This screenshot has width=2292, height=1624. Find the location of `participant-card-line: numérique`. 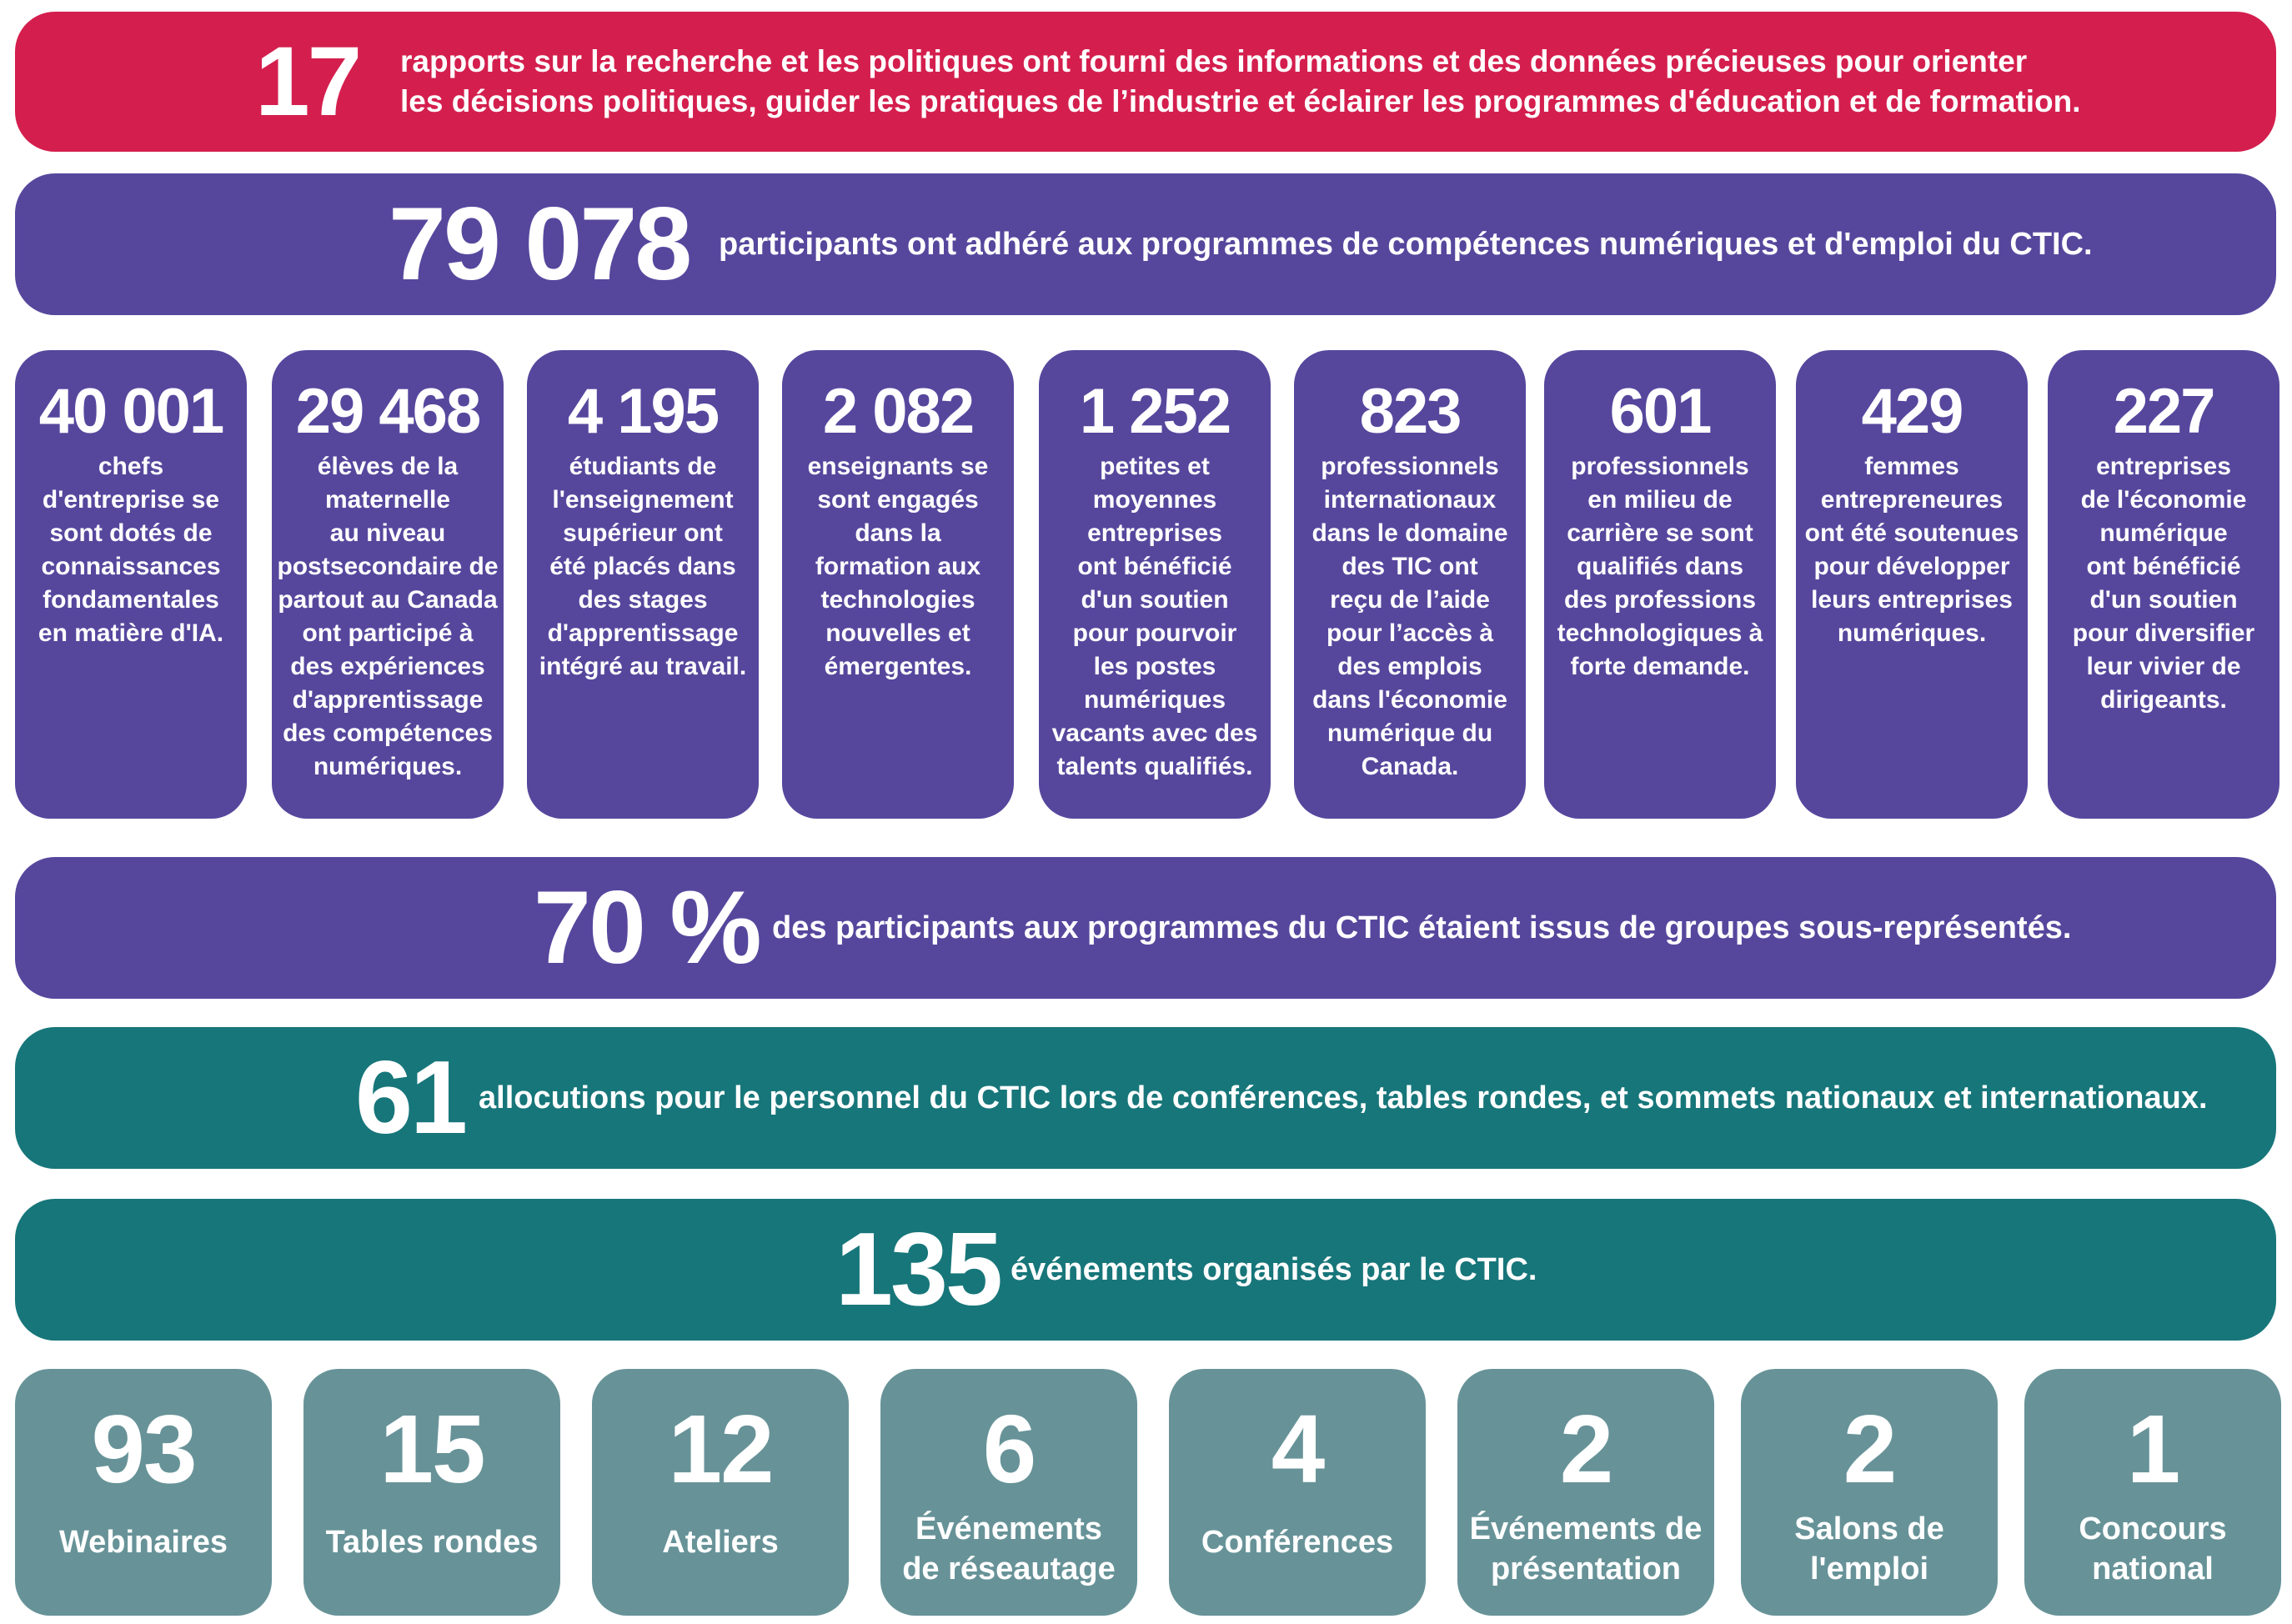

participant-card-line: numérique is located at coordinates (2164, 533).